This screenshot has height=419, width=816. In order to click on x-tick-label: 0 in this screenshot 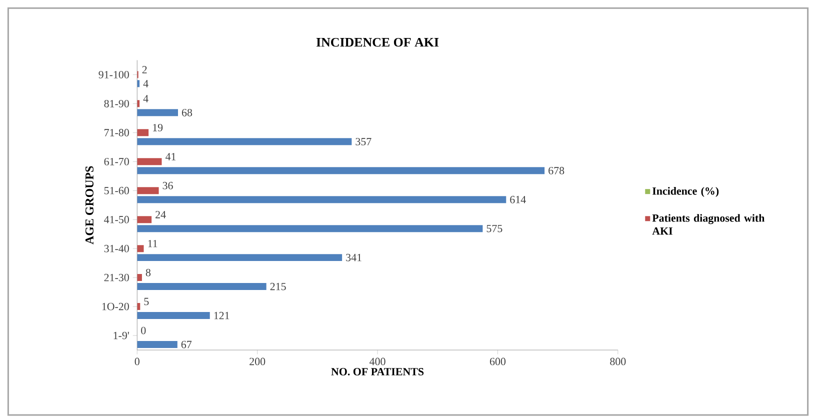, I will do `click(137, 362)`.